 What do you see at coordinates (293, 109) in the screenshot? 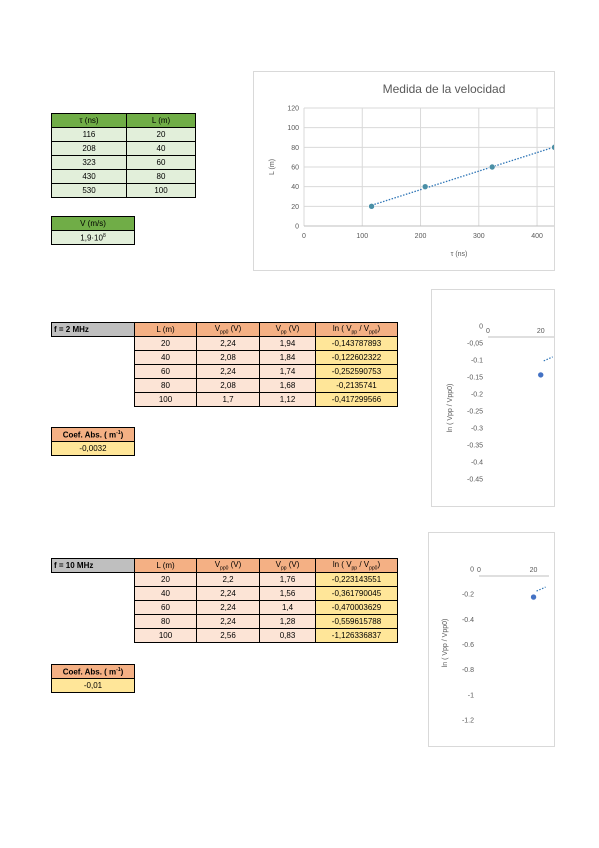
I see `y-tick-label: 120` at bounding box center [293, 109].